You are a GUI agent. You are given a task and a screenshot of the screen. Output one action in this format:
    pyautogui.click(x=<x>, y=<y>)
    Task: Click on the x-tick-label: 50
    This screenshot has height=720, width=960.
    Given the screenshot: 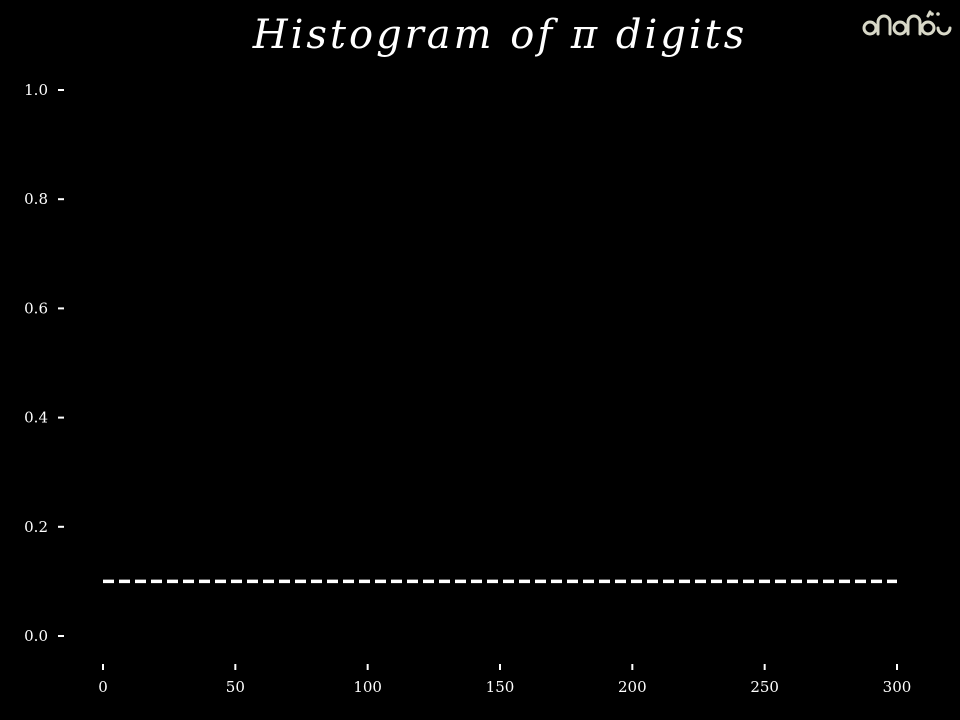 What is the action you would take?
    pyautogui.click(x=235, y=687)
    